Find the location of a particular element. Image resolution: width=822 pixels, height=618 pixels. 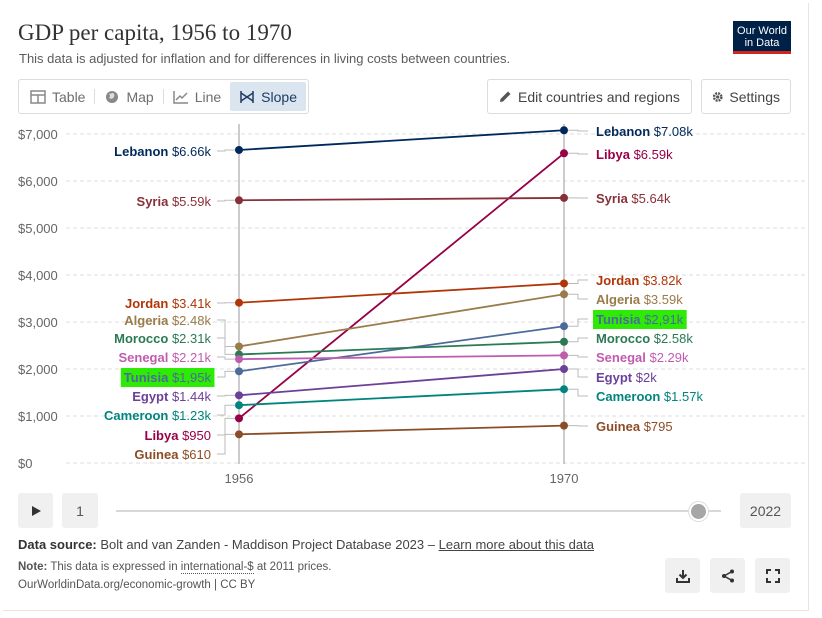

view-tabs: Table Map Line Slope is located at coordinates (163, 96).